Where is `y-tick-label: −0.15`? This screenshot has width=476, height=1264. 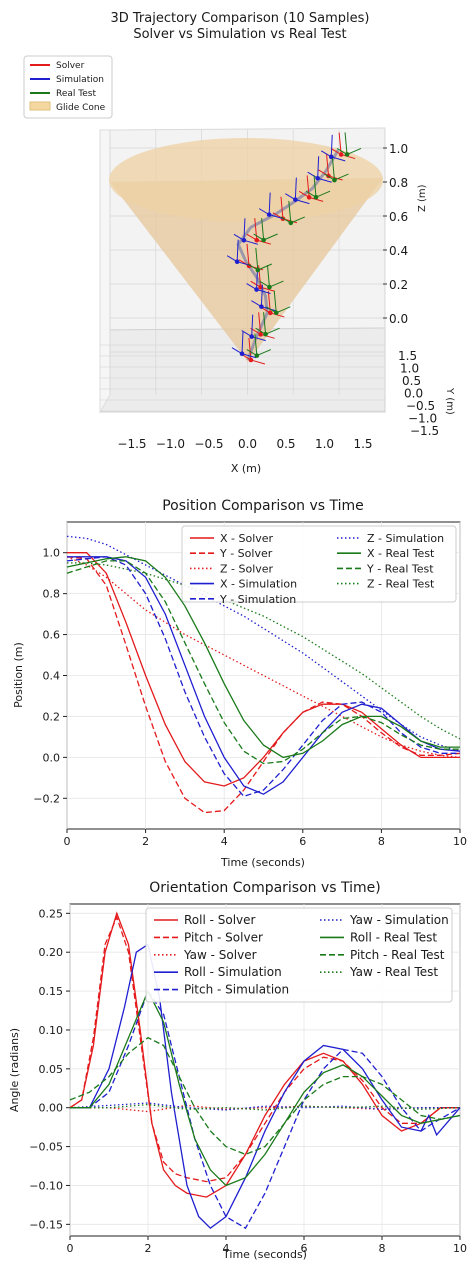 y-tick-label: −0.15 is located at coordinates (46, 1224).